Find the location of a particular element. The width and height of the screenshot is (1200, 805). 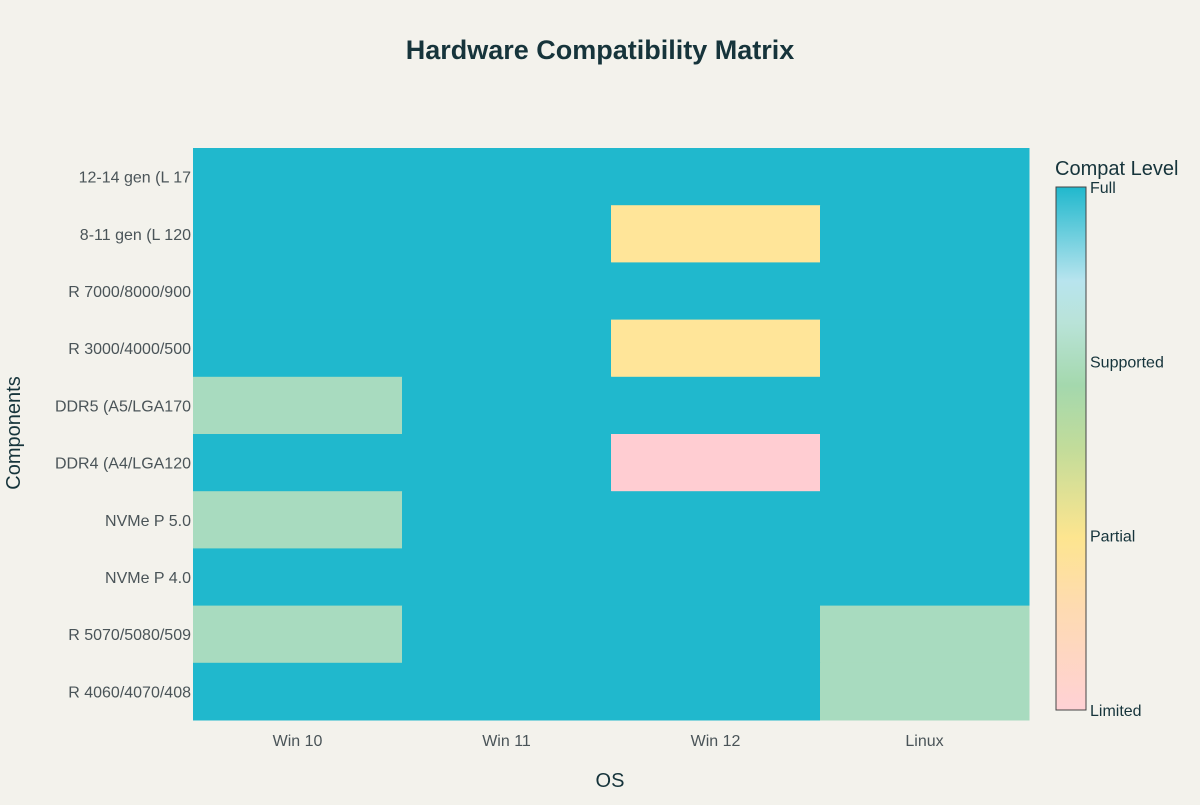

colorbar-title: Compat Level is located at coordinates (1116, 169).